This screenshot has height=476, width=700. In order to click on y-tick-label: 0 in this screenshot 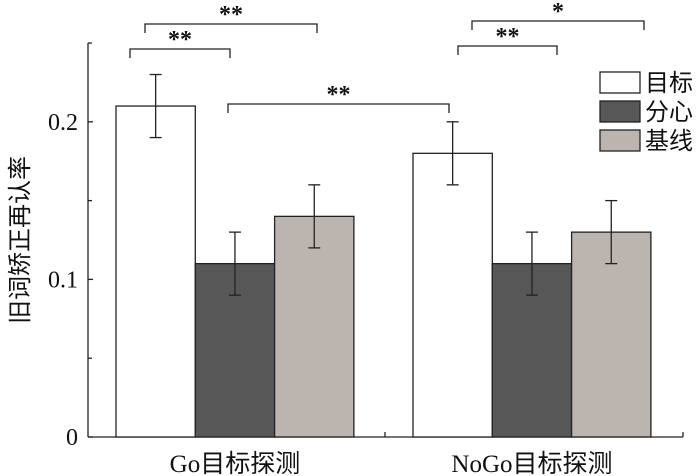, I will do `click(72, 438)`.